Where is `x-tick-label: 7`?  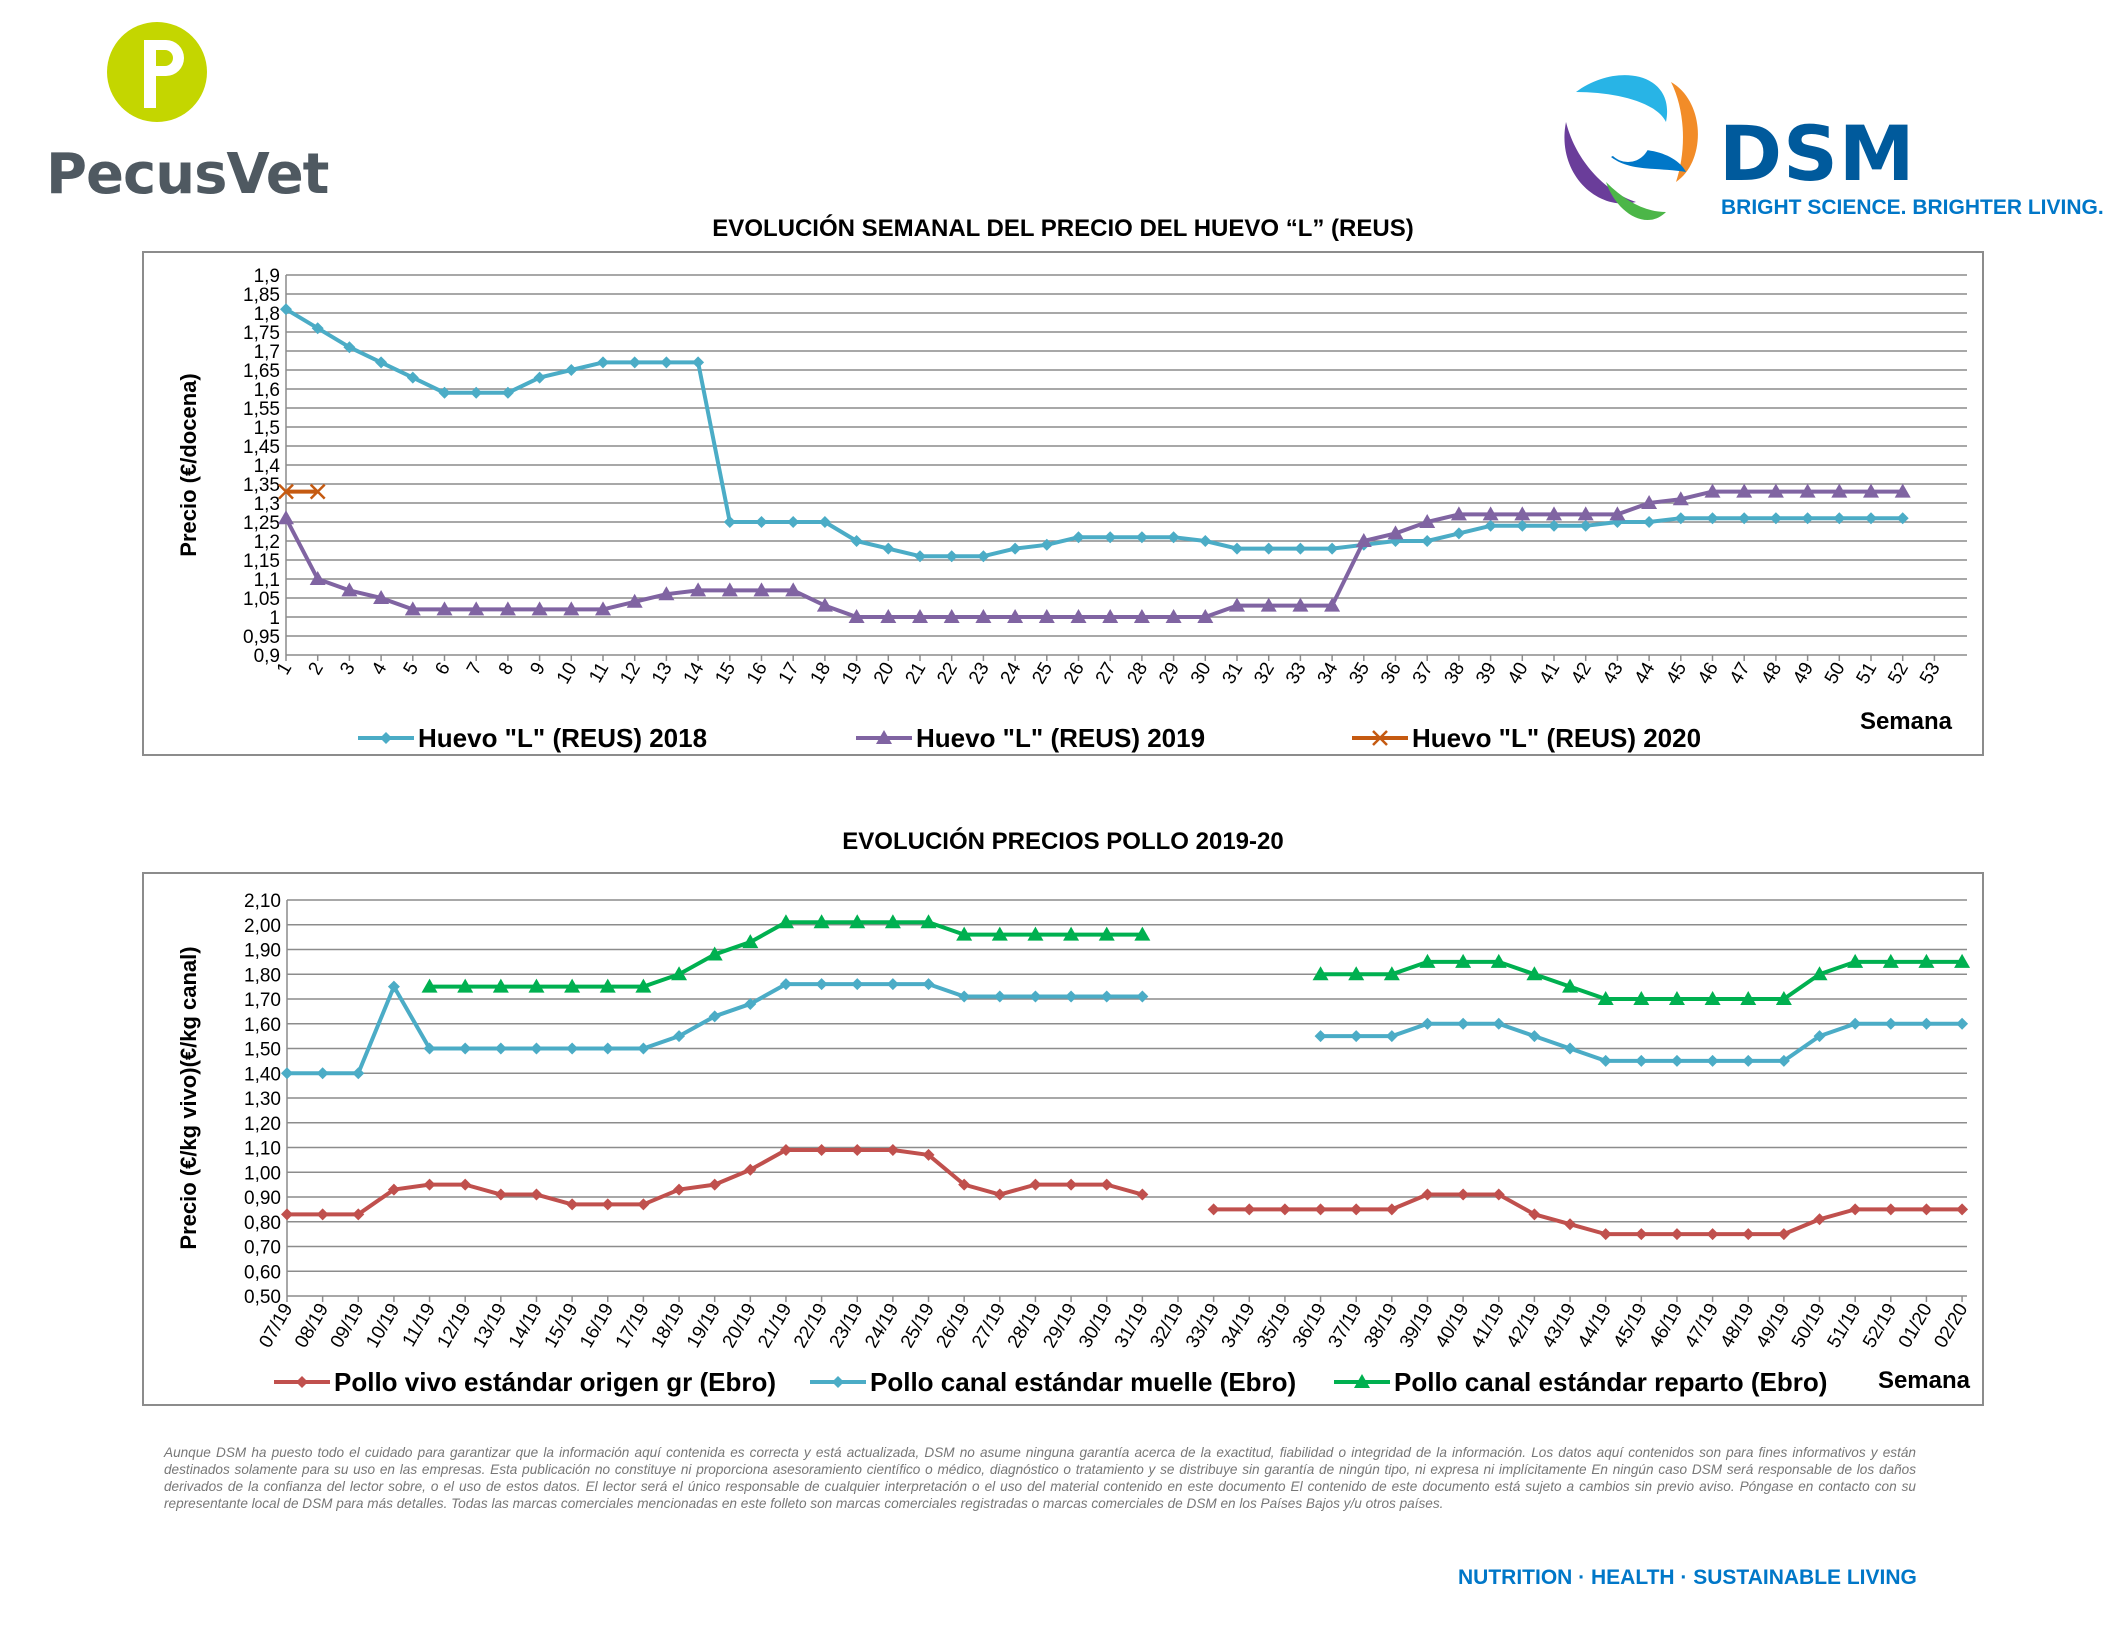 x-tick-label: 7 is located at coordinates (474, 669).